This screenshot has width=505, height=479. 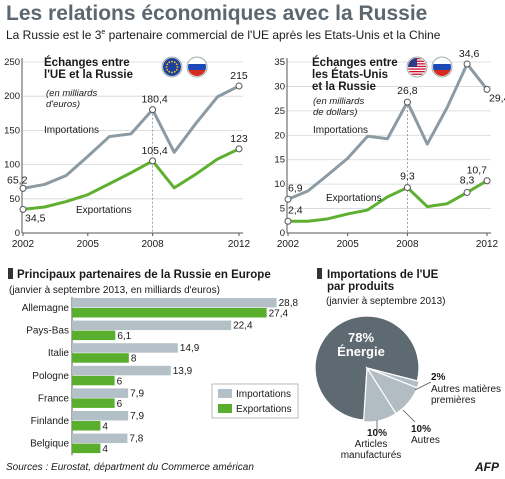 I want to click on chart-title-line: et la Russie, so click(x=344, y=87).